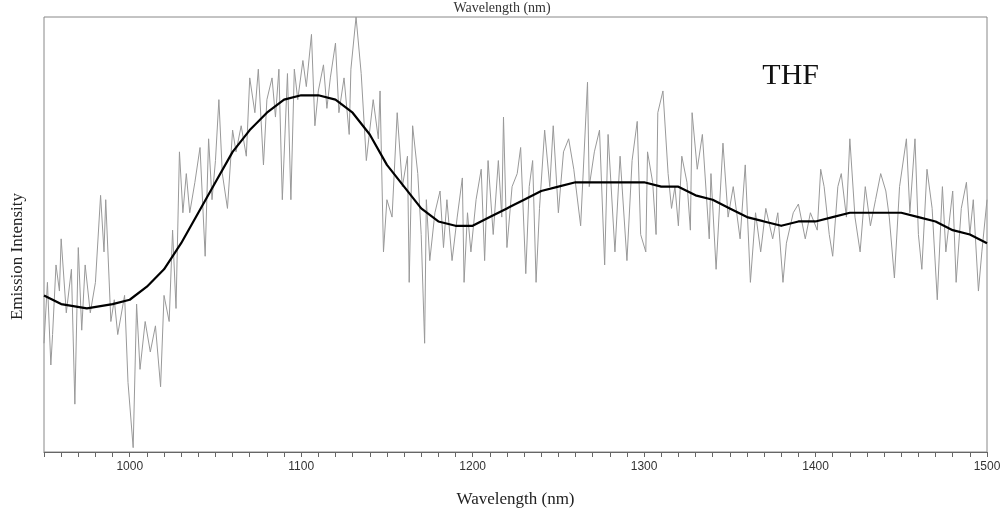 This screenshot has width=1004, height=513. What do you see at coordinates (301, 466) in the screenshot?
I see `x-tick-label: 1100` at bounding box center [301, 466].